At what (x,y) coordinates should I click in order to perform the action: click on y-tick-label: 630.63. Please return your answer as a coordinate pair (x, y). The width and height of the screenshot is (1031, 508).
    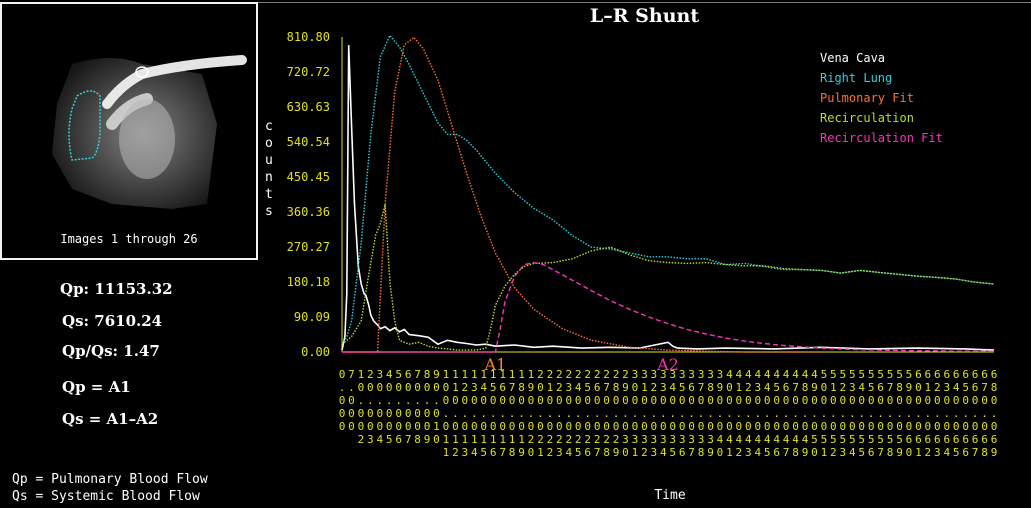
    Looking at the image, I should click on (308, 107).